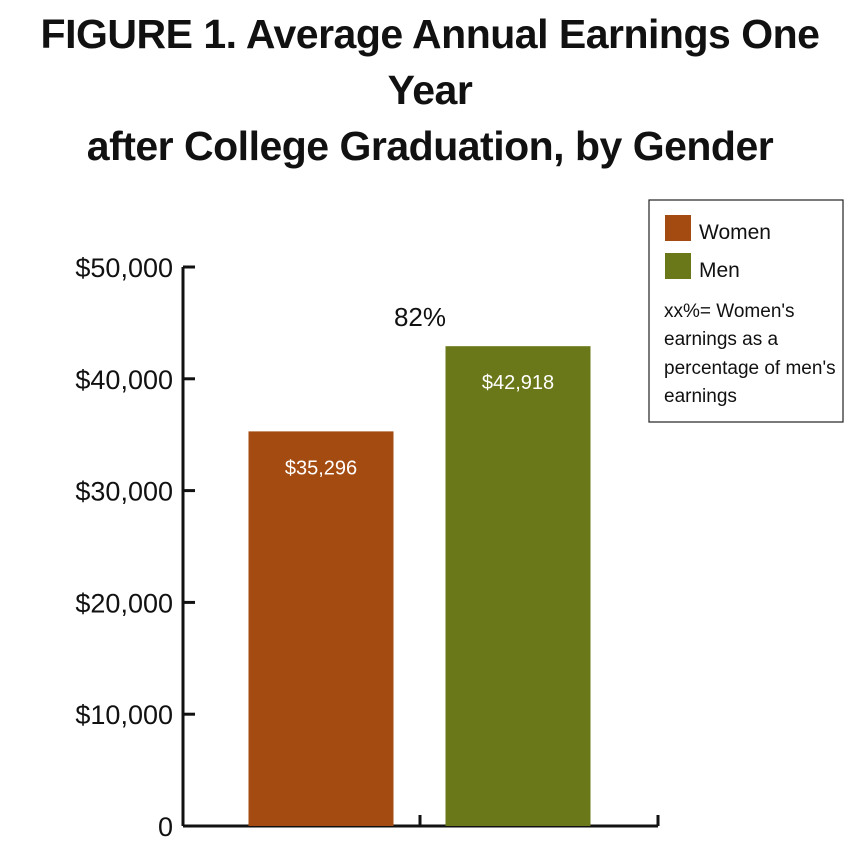 The width and height of the screenshot is (860, 854). I want to click on legend-label-women: Women, so click(735, 232).